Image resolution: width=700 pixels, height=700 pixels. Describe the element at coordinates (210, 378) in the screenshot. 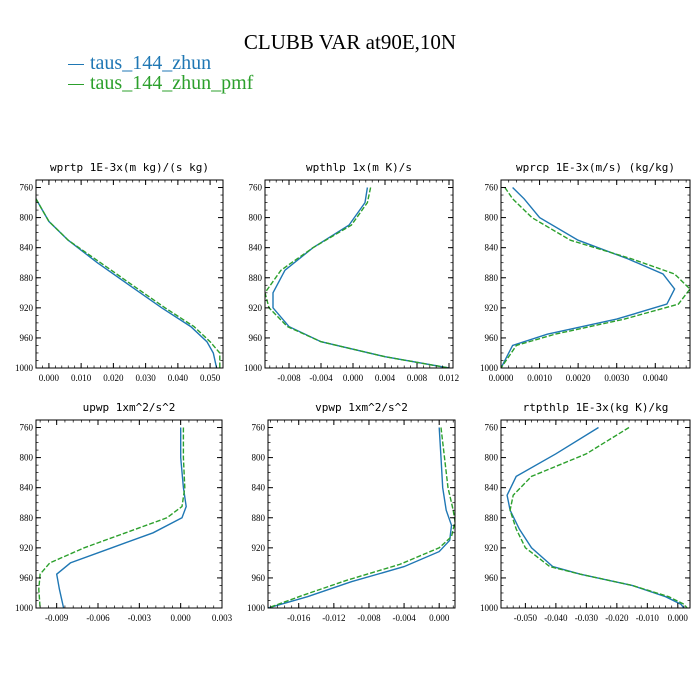

I see `x-tick-label: 0.050` at that location.